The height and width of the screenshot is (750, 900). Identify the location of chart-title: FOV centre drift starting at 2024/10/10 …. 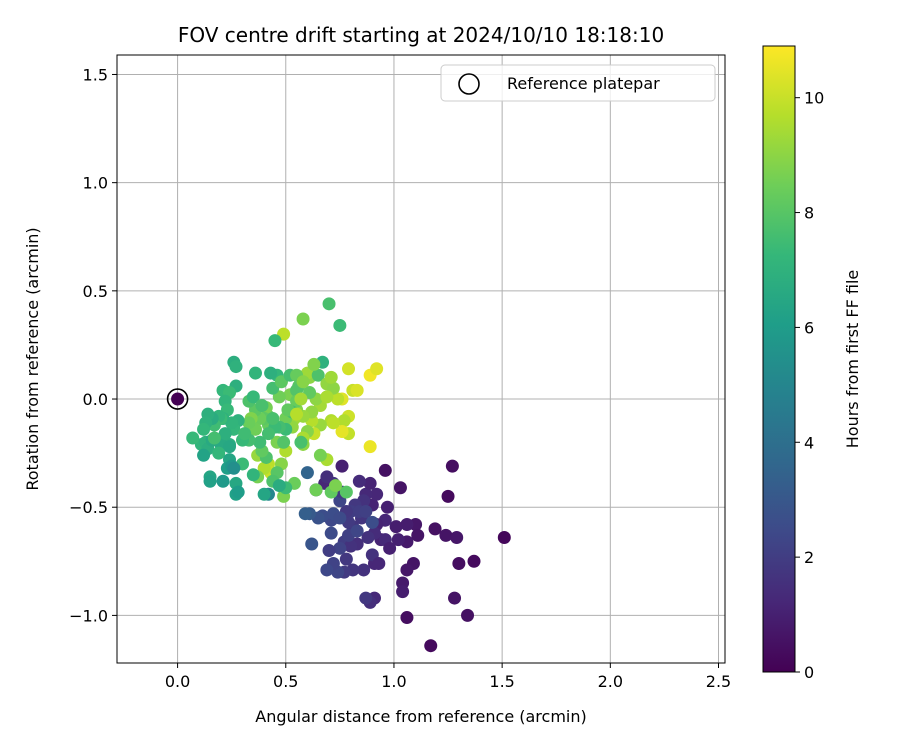
(421, 35).